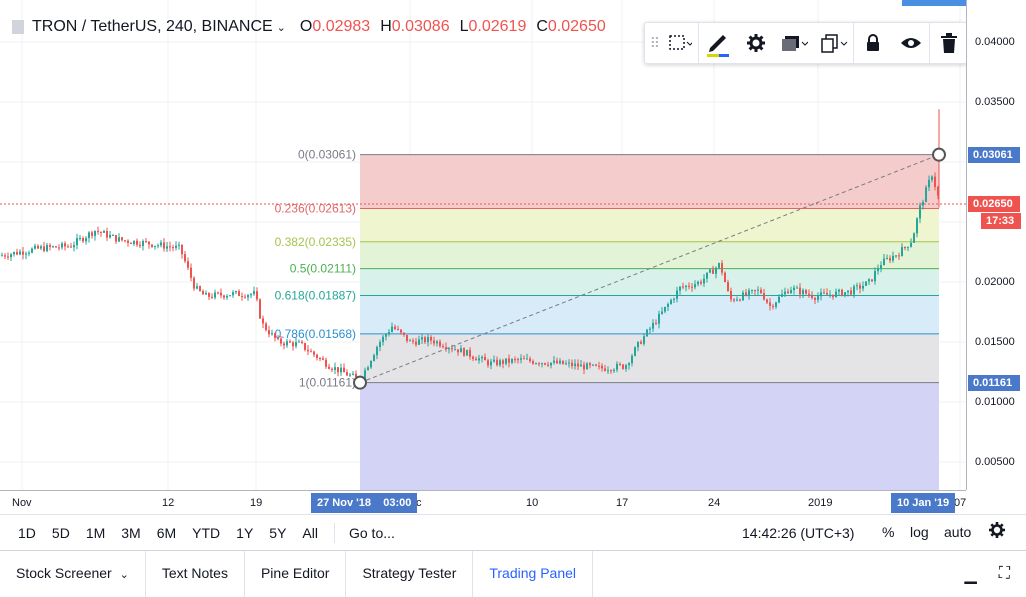  What do you see at coordinates (410, 573) in the screenshot?
I see `tab-strategy-tester: Strategy Tester` at bounding box center [410, 573].